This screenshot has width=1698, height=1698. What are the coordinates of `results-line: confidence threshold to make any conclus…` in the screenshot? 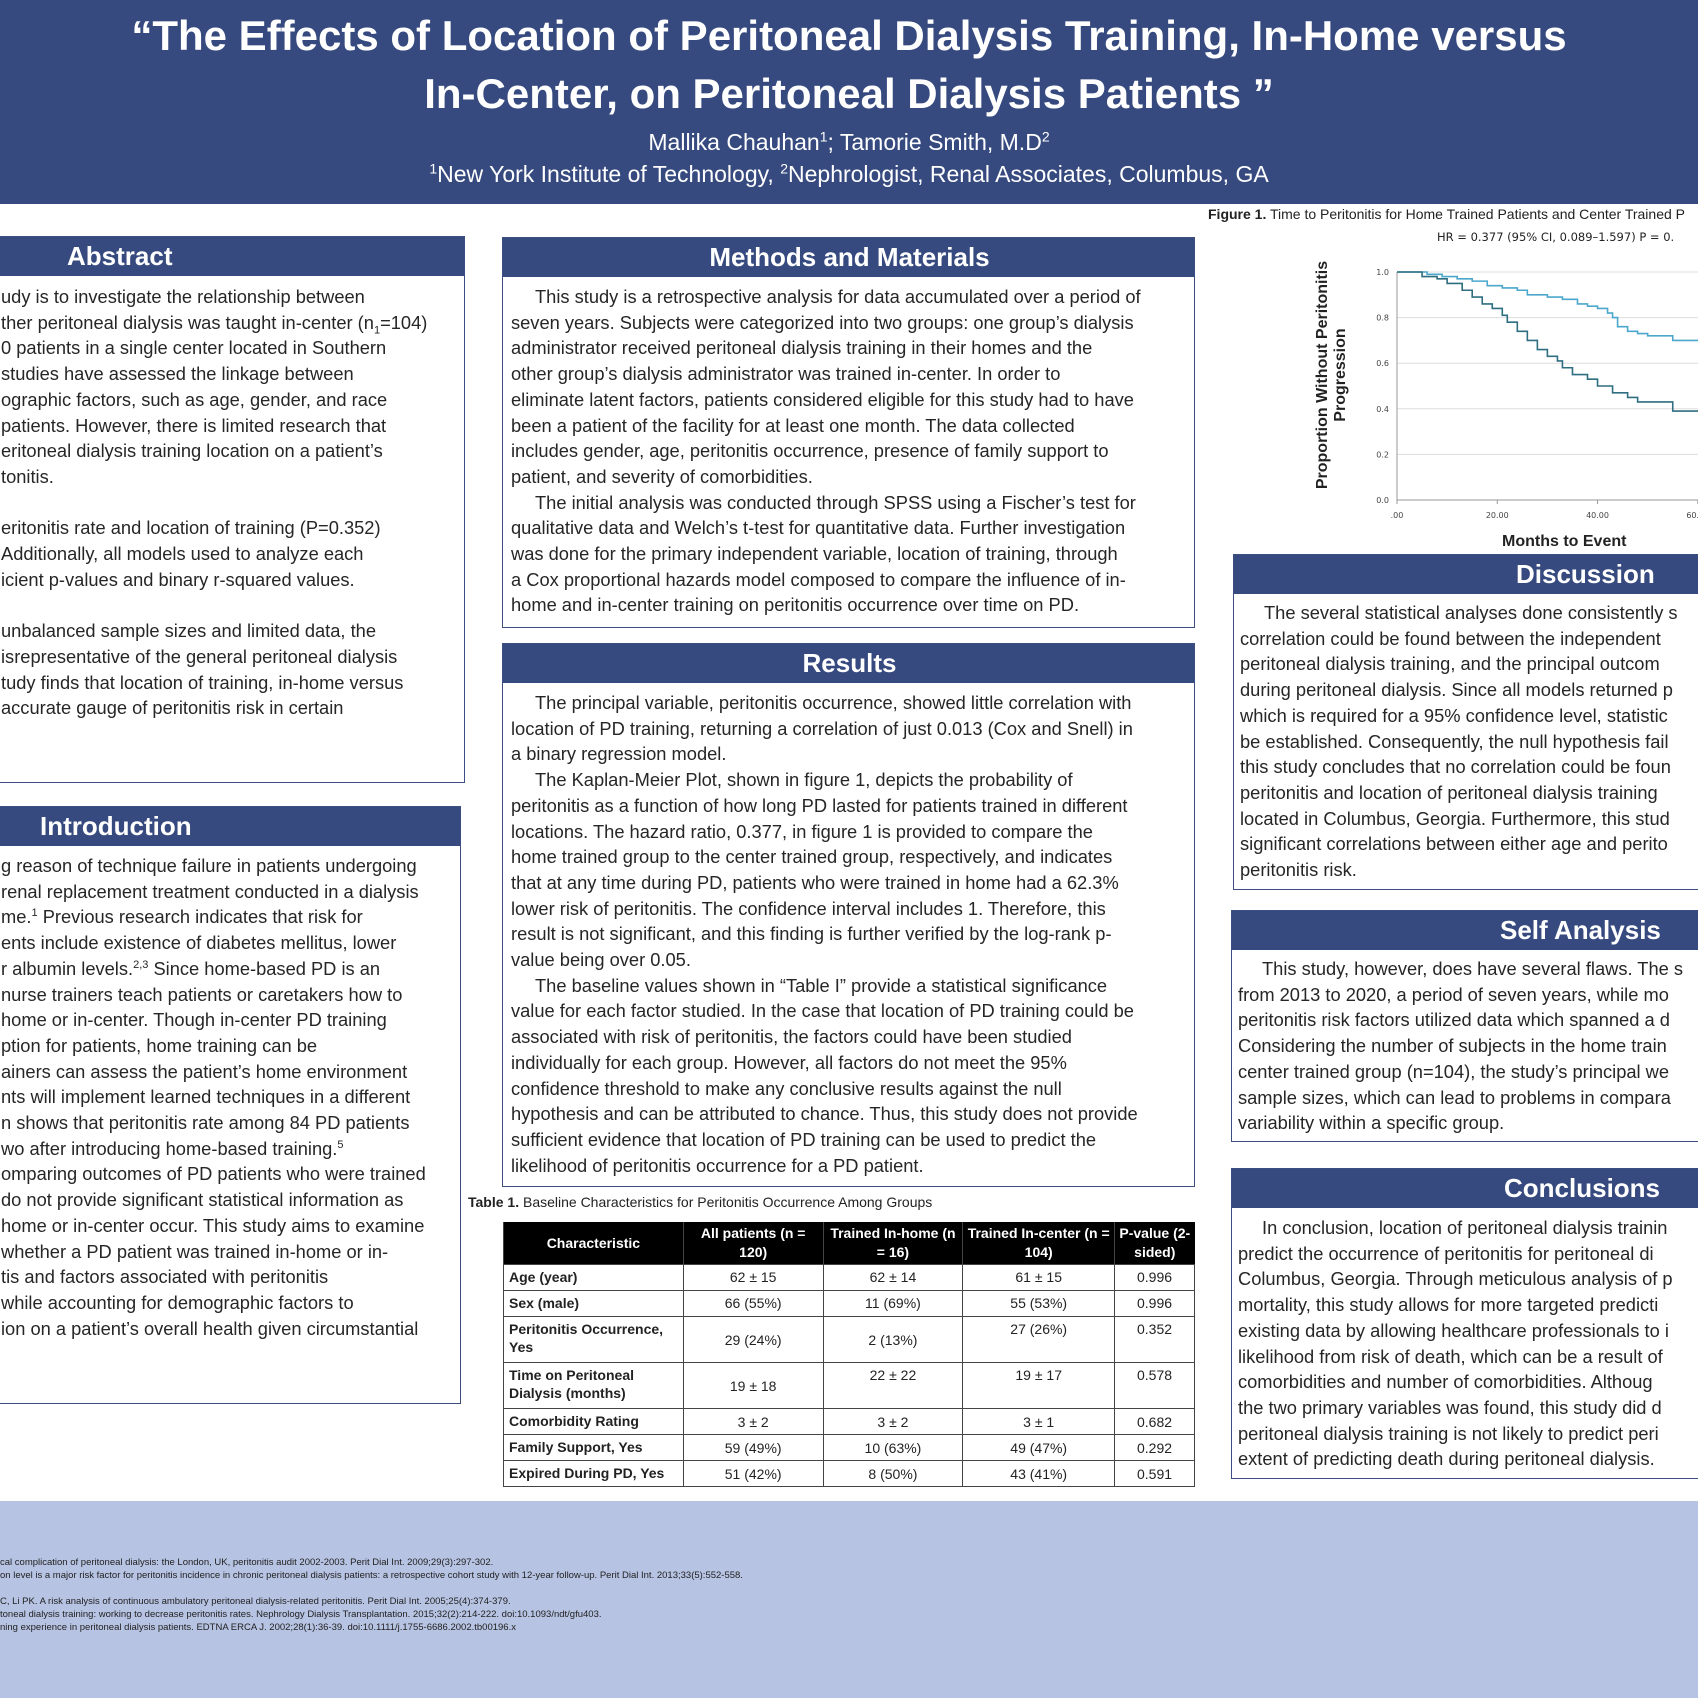 It's located at (786, 1088).